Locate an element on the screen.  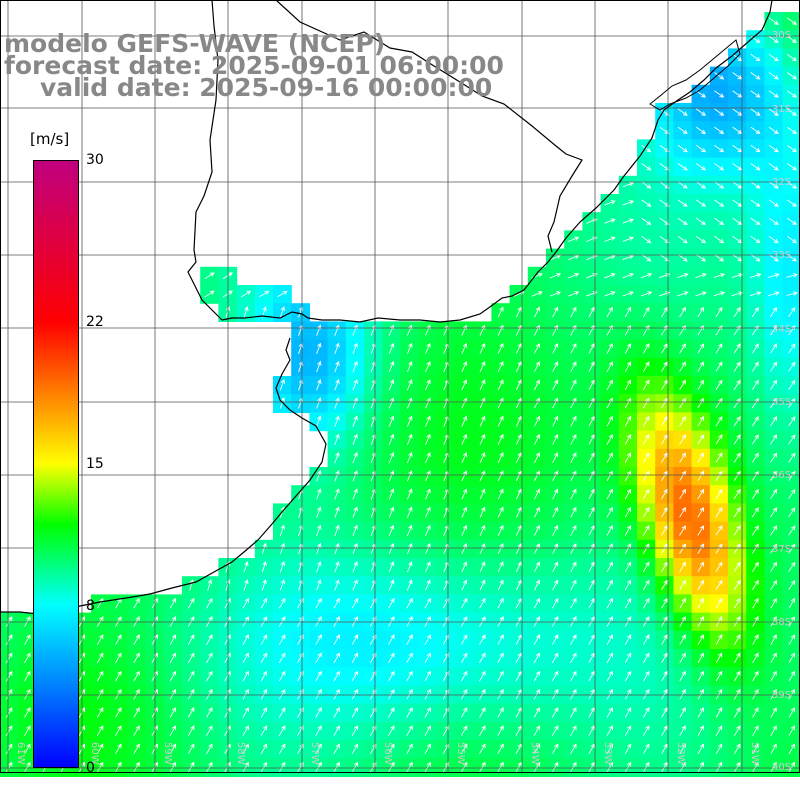
colorbar-tick-label: 0 is located at coordinates (90, 768).